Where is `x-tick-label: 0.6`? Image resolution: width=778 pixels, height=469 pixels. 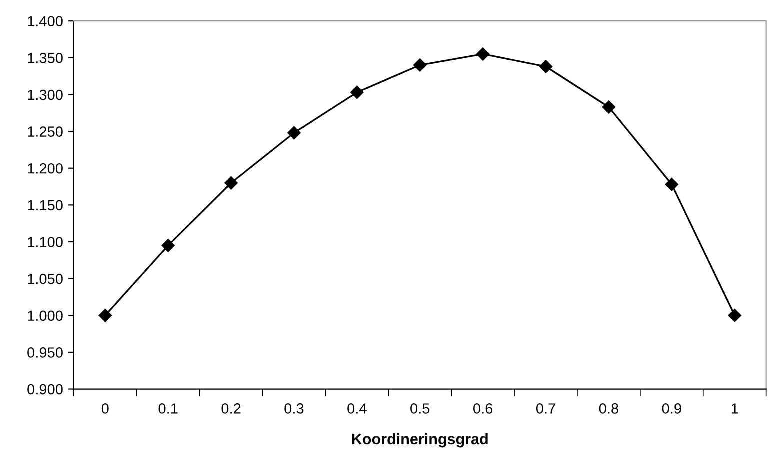
x-tick-label: 0.6 is located at coordinates (483, 409).